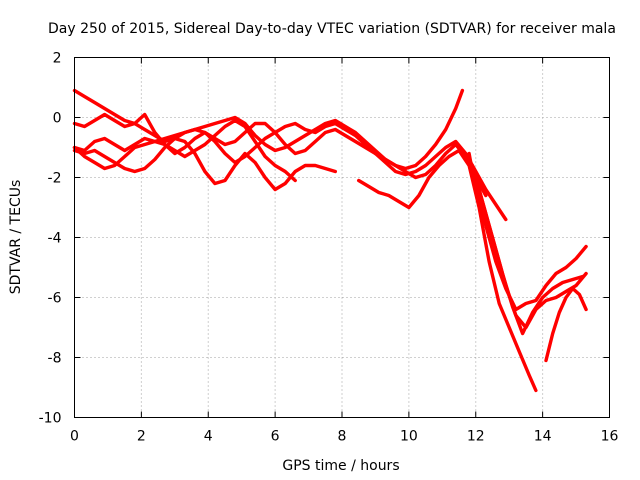  What do you see at coordinates (476, 437) in the screenshot?
I see `x-tick-label: 12` at bounding box center [476, 437].